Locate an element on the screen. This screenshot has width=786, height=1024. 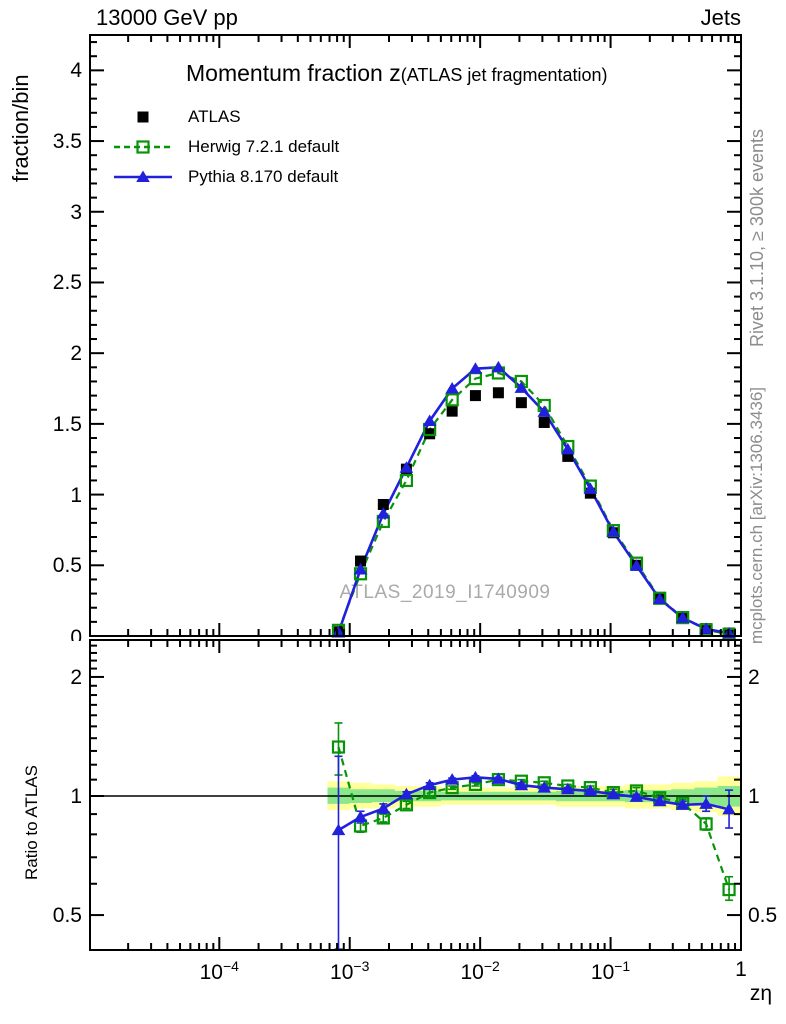
legend-label: ATLAS is located at coordinates (214, 116).